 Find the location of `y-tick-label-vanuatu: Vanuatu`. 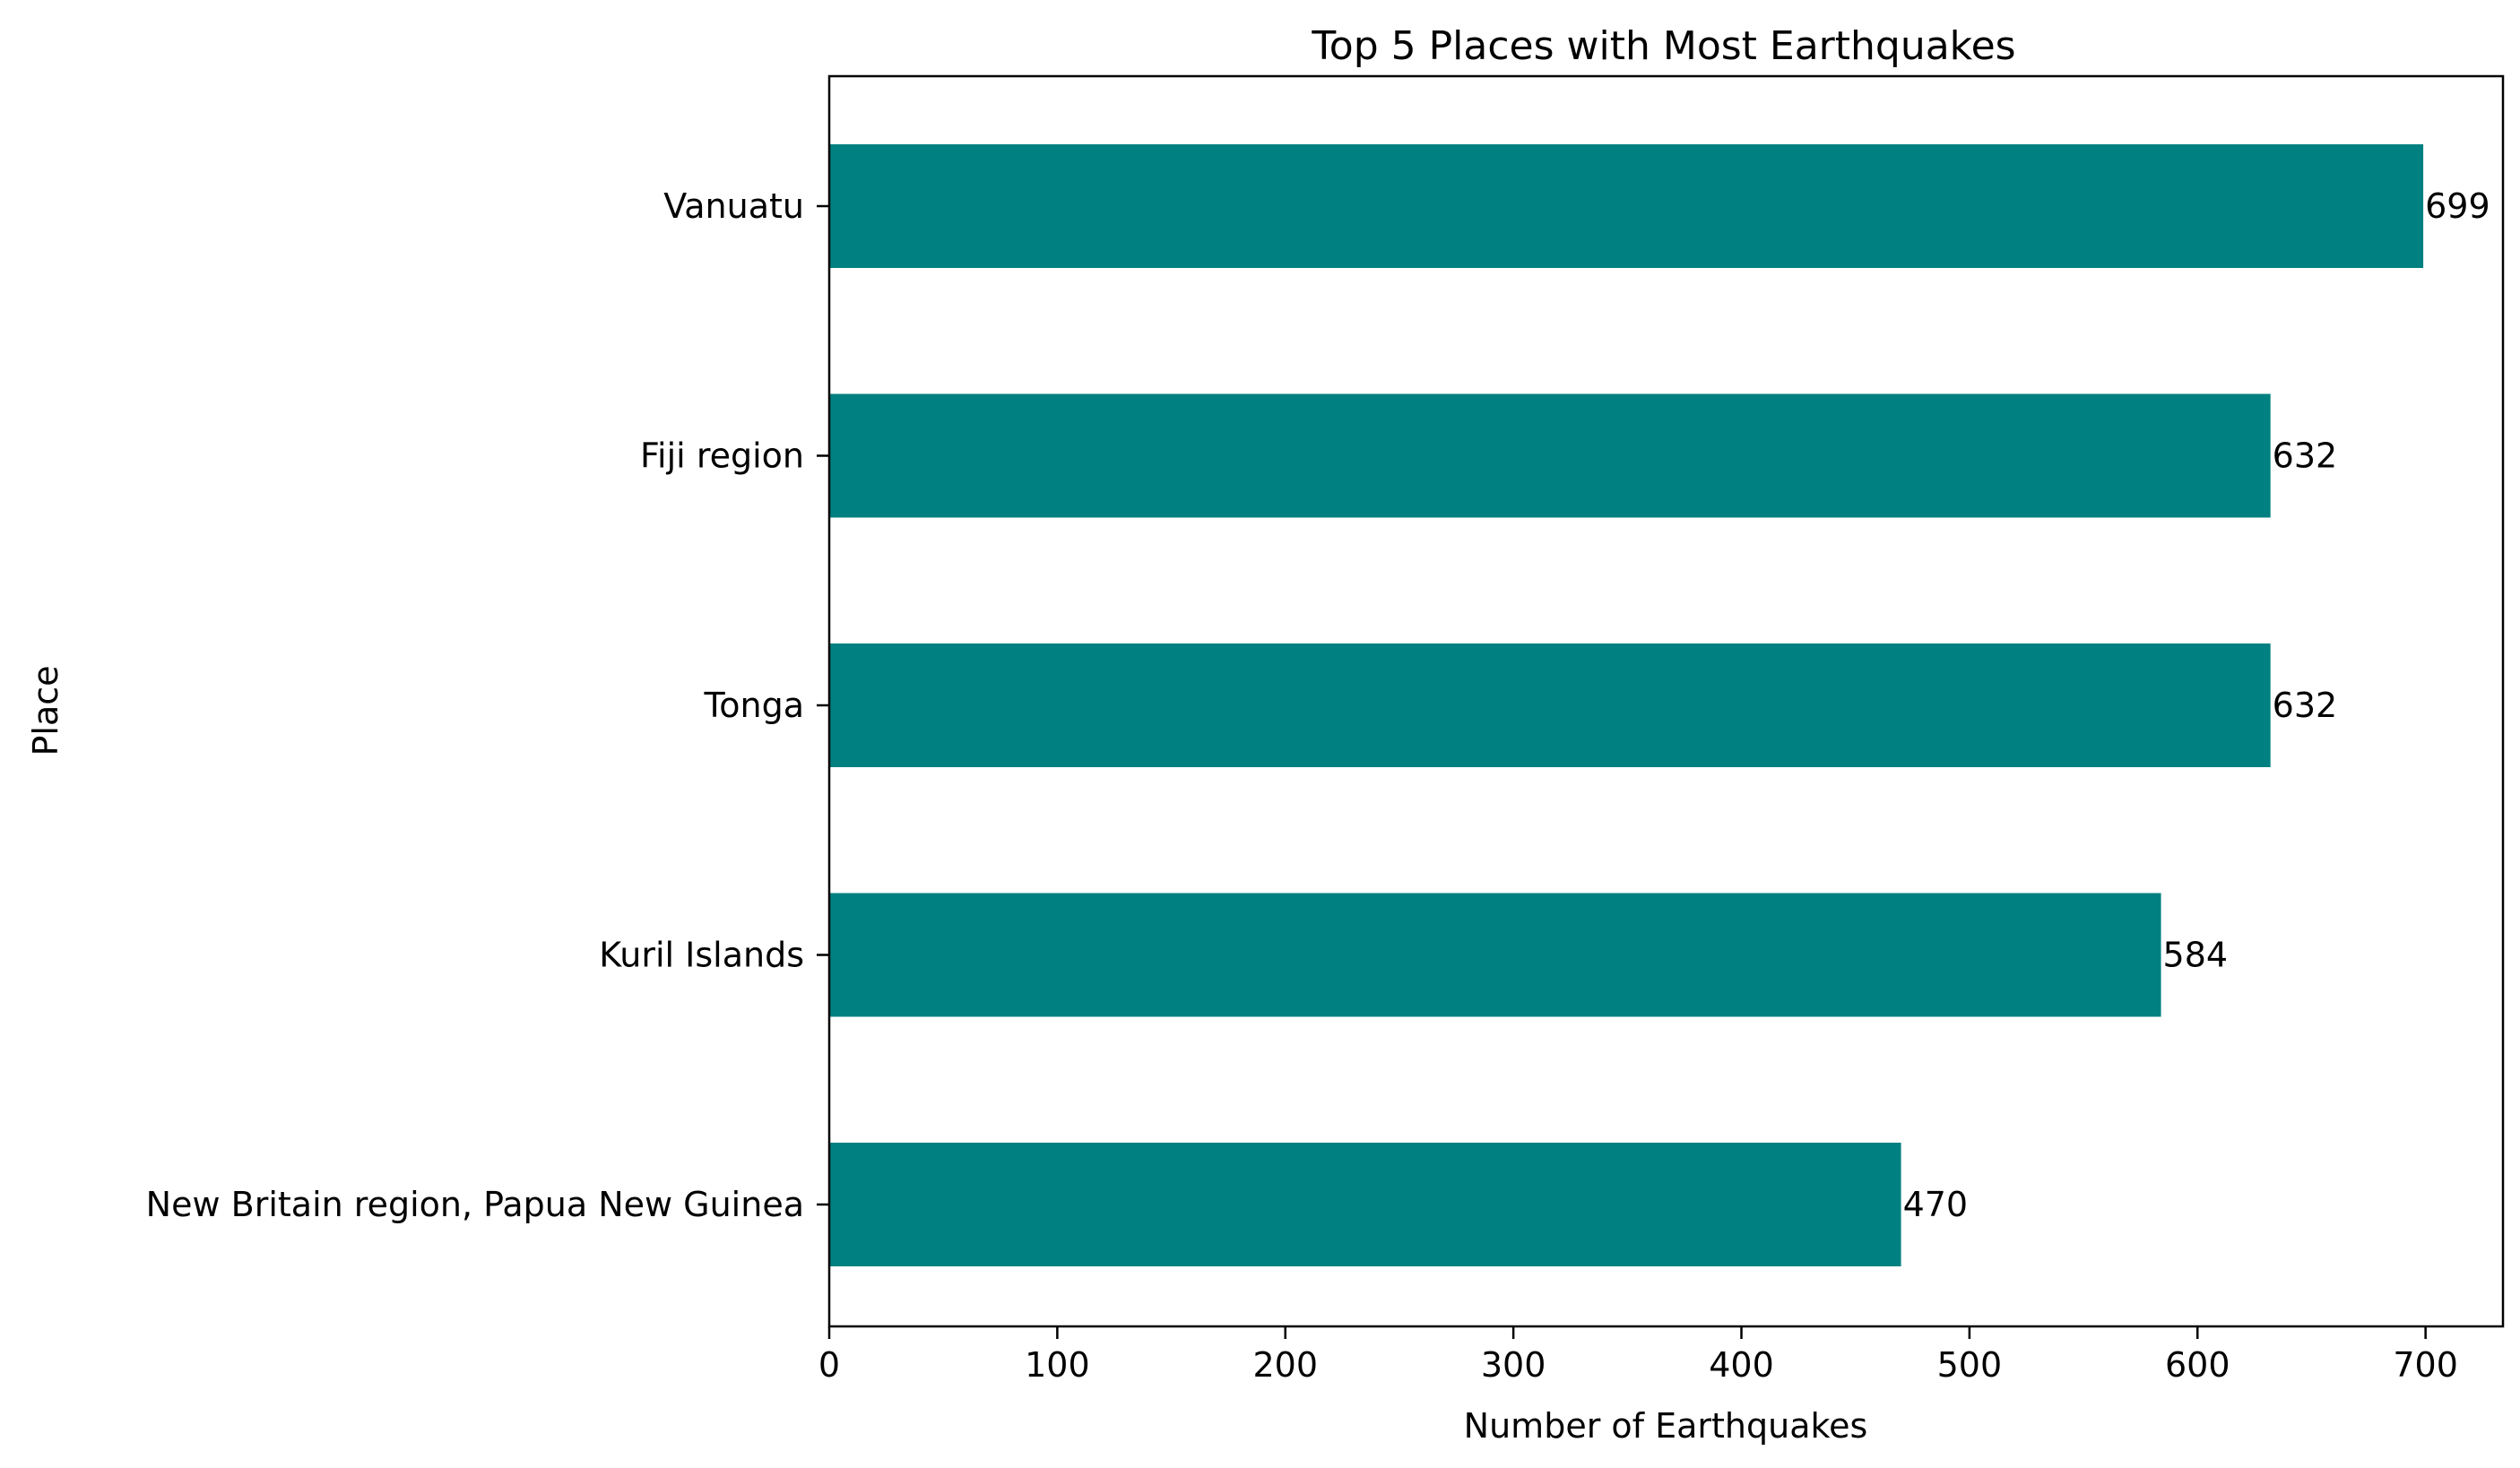

y-tick-label-vanuatu: Vanuatu is located at coordinates (733, 206).